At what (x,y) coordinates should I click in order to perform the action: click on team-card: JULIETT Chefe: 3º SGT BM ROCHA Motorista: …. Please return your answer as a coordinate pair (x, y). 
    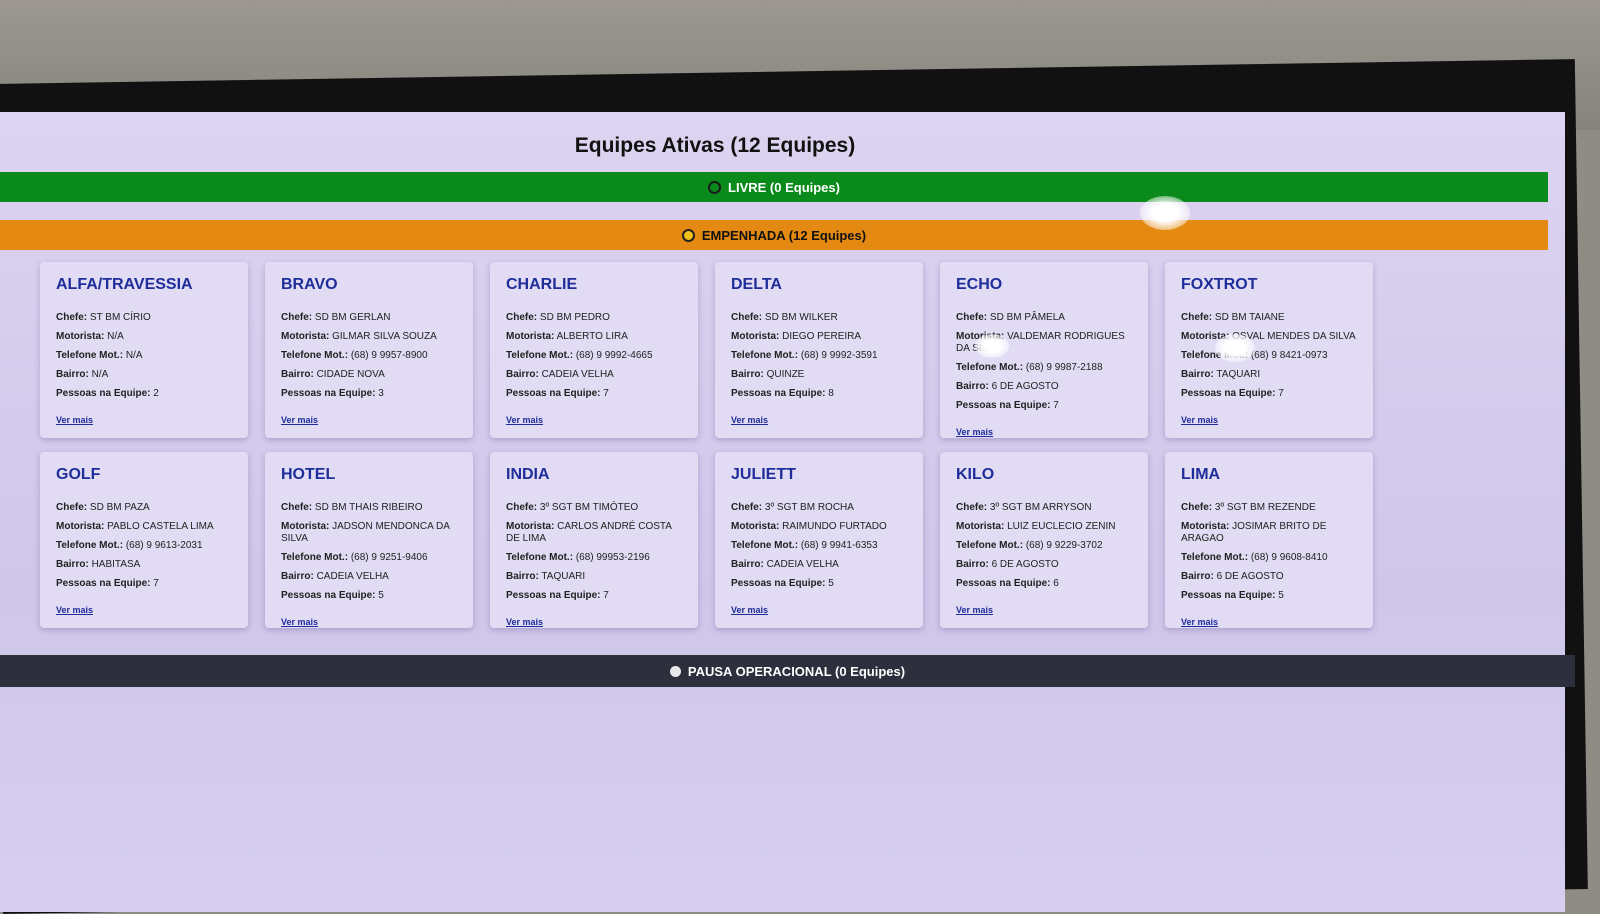
    Looking at the image, I should click on (819, 540).